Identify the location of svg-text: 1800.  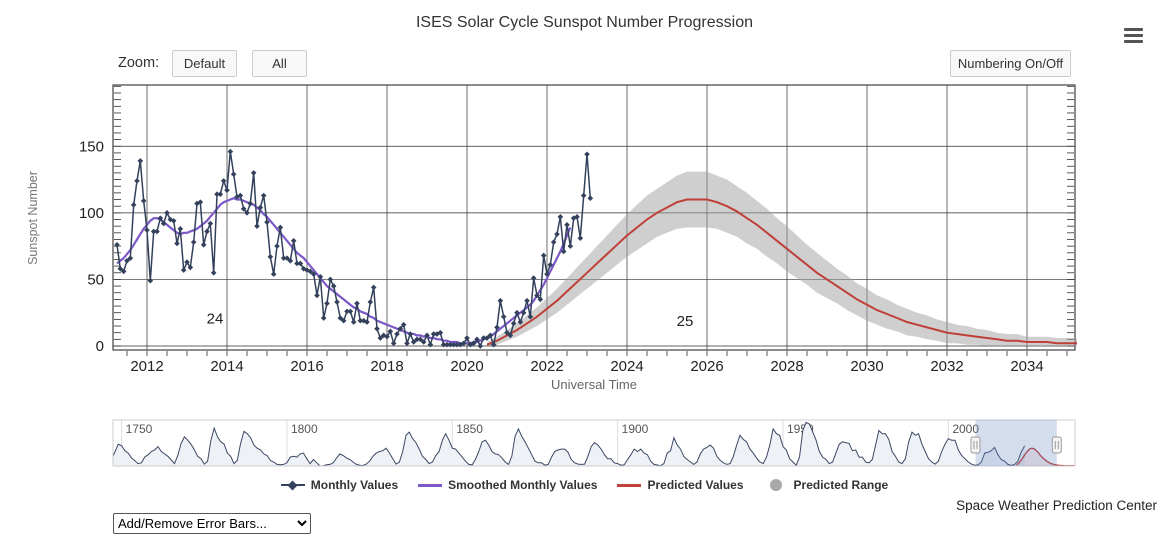
(304, 429).